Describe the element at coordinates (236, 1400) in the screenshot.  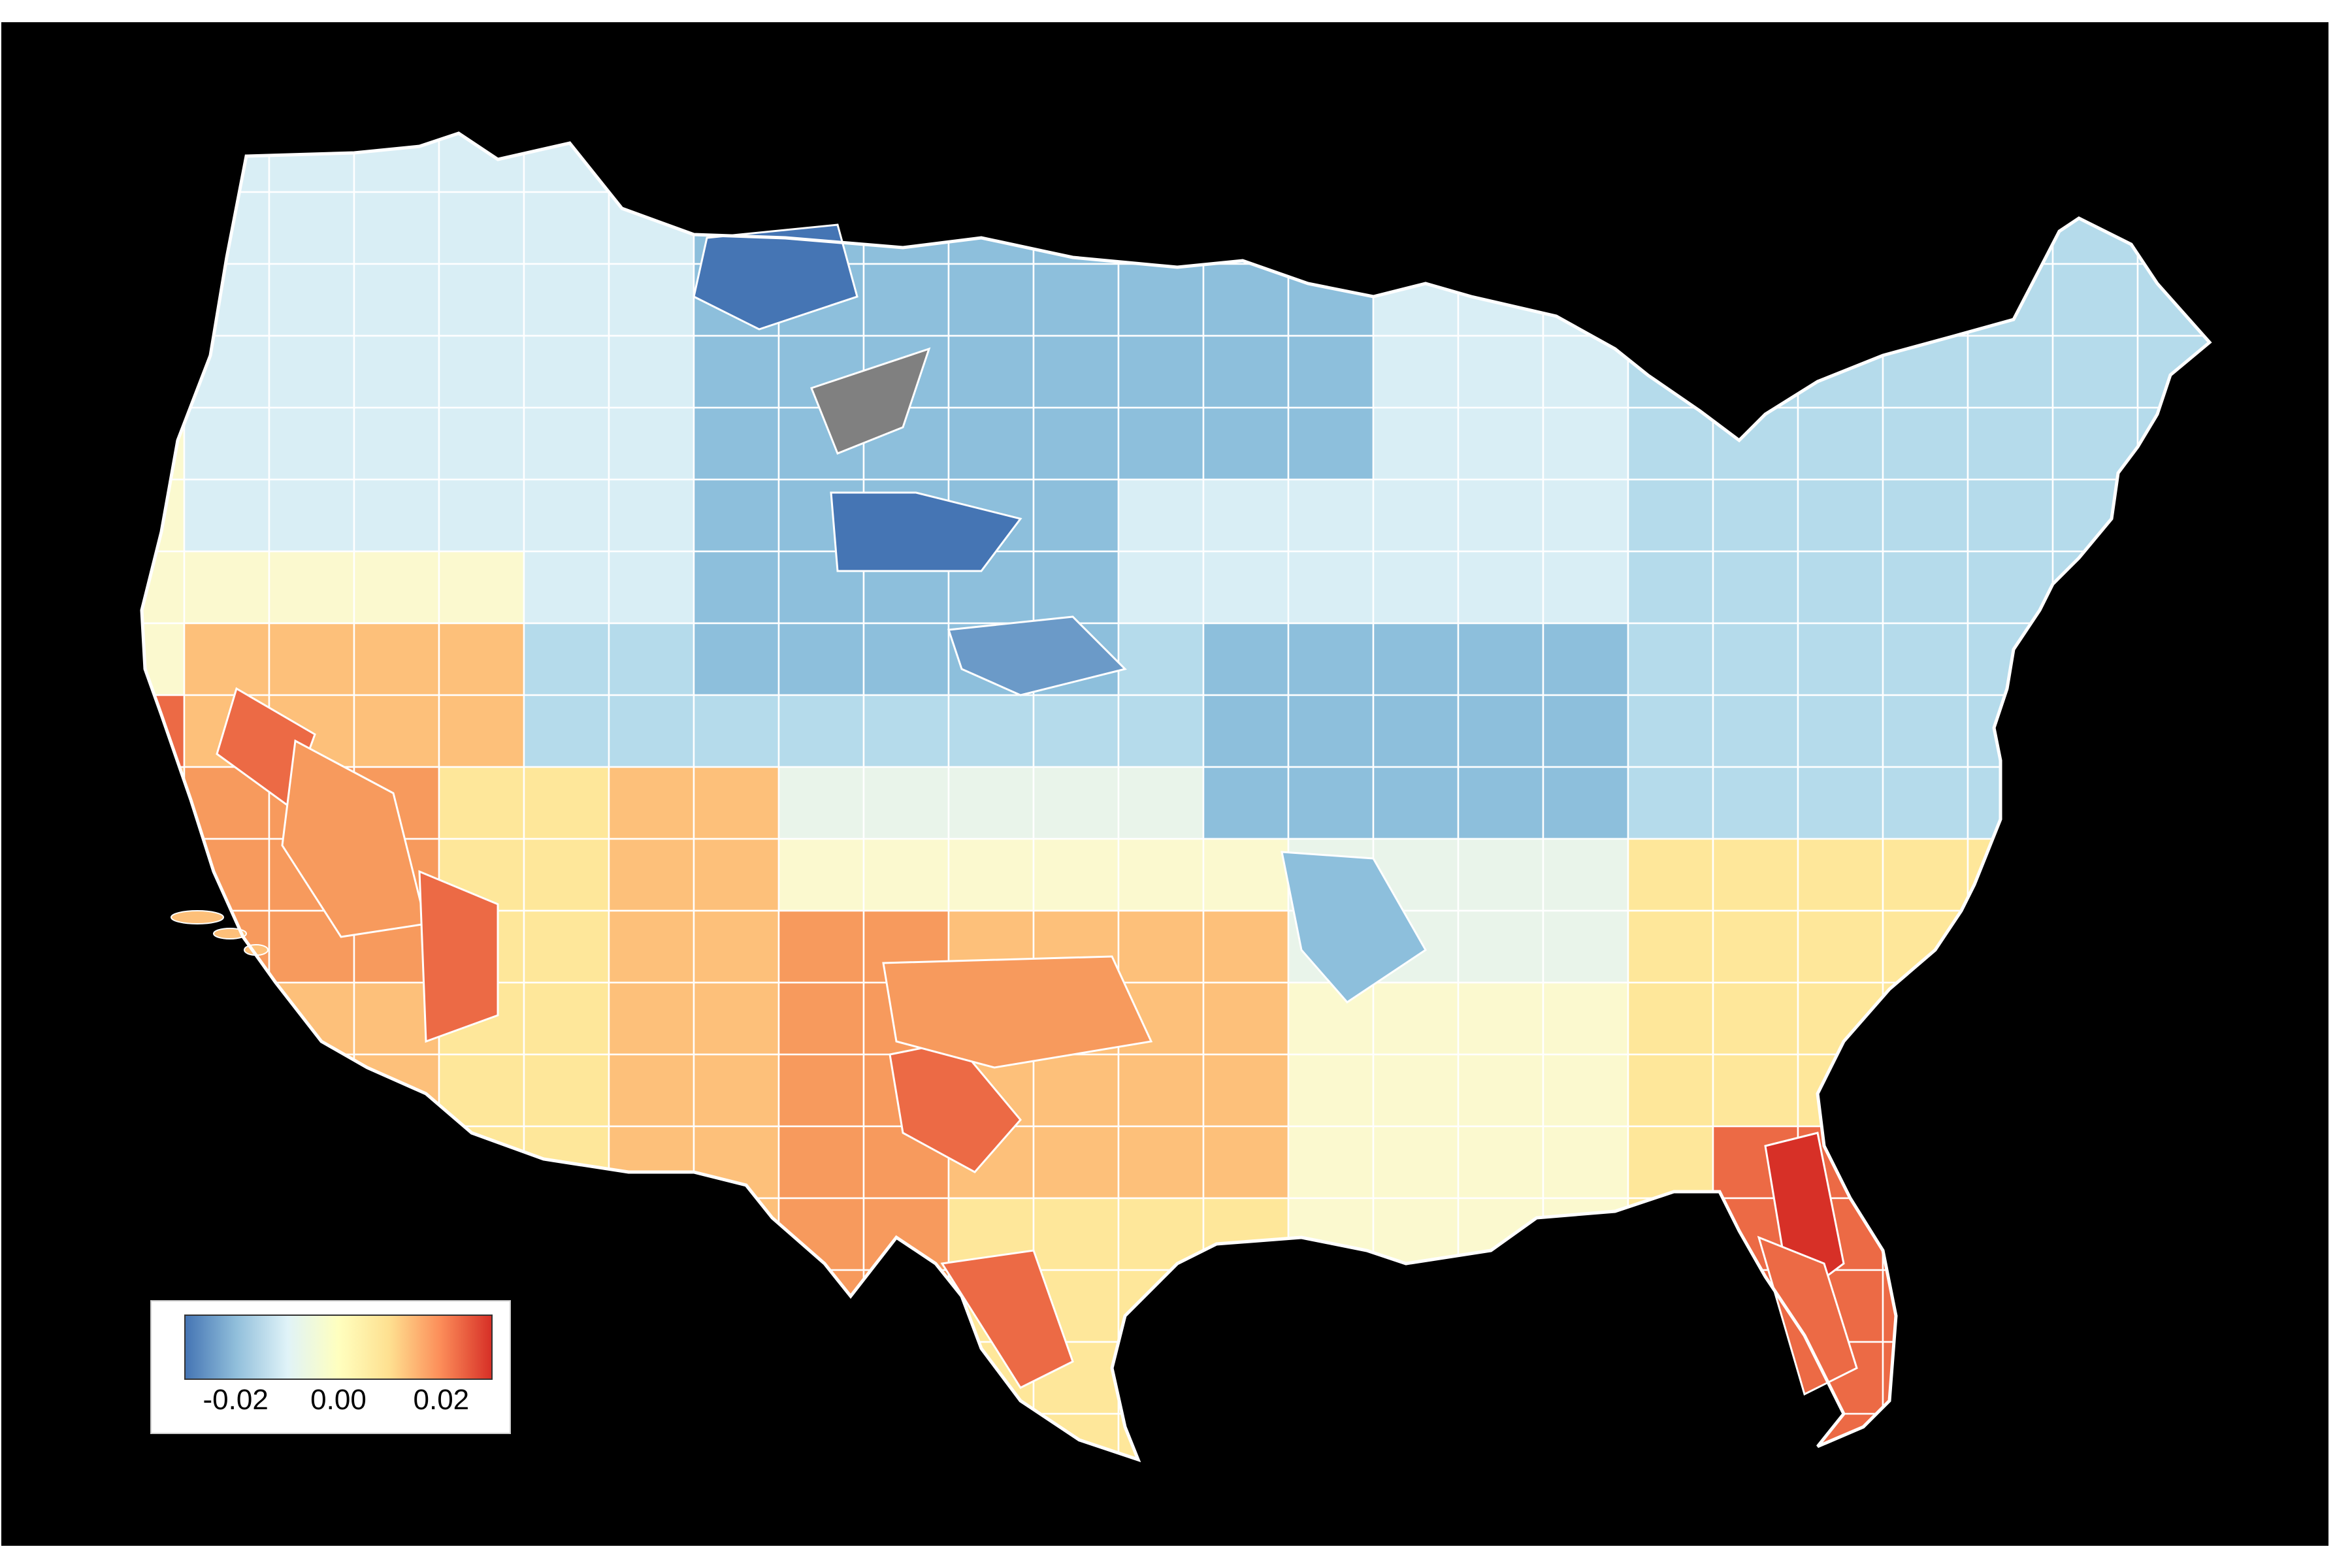
I see `legend-tick-label: -0.02` at that location.